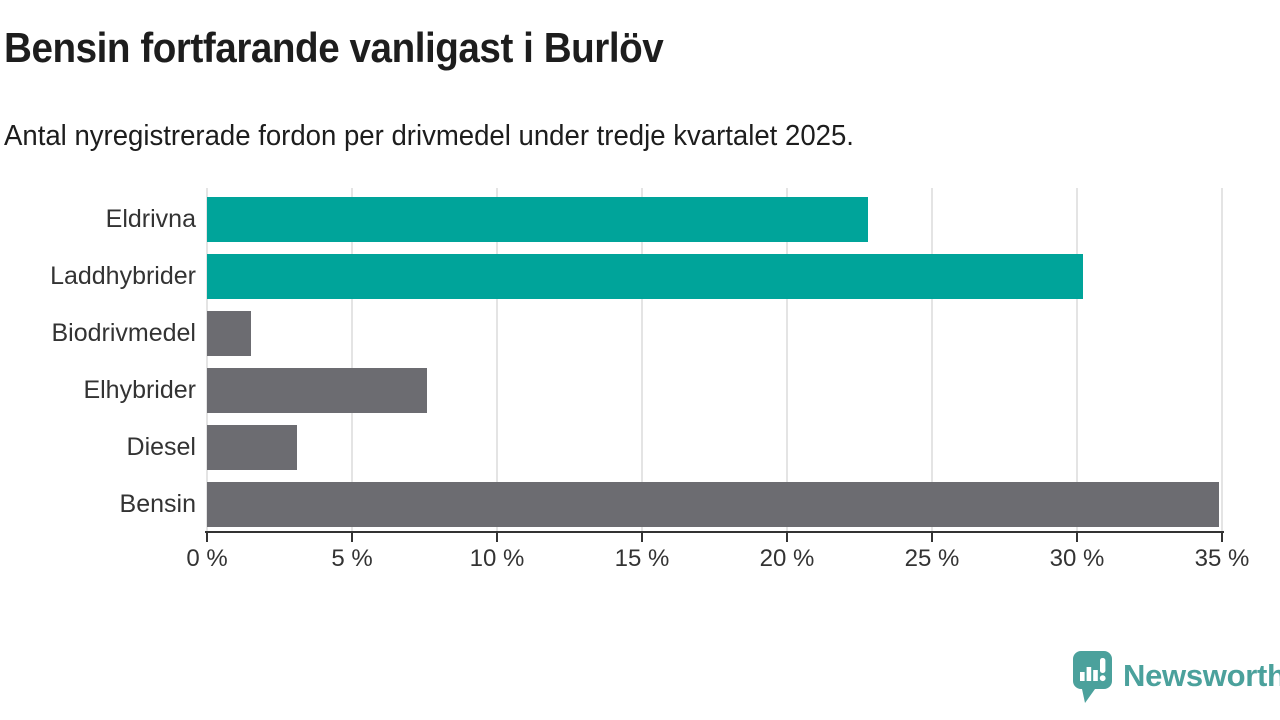 Image resolution: width=1280 pixels, height=720 pixels. Describe the element at coordinates (229, 333) in the screenshot. I see `bar-biodrivmedel` at that location.